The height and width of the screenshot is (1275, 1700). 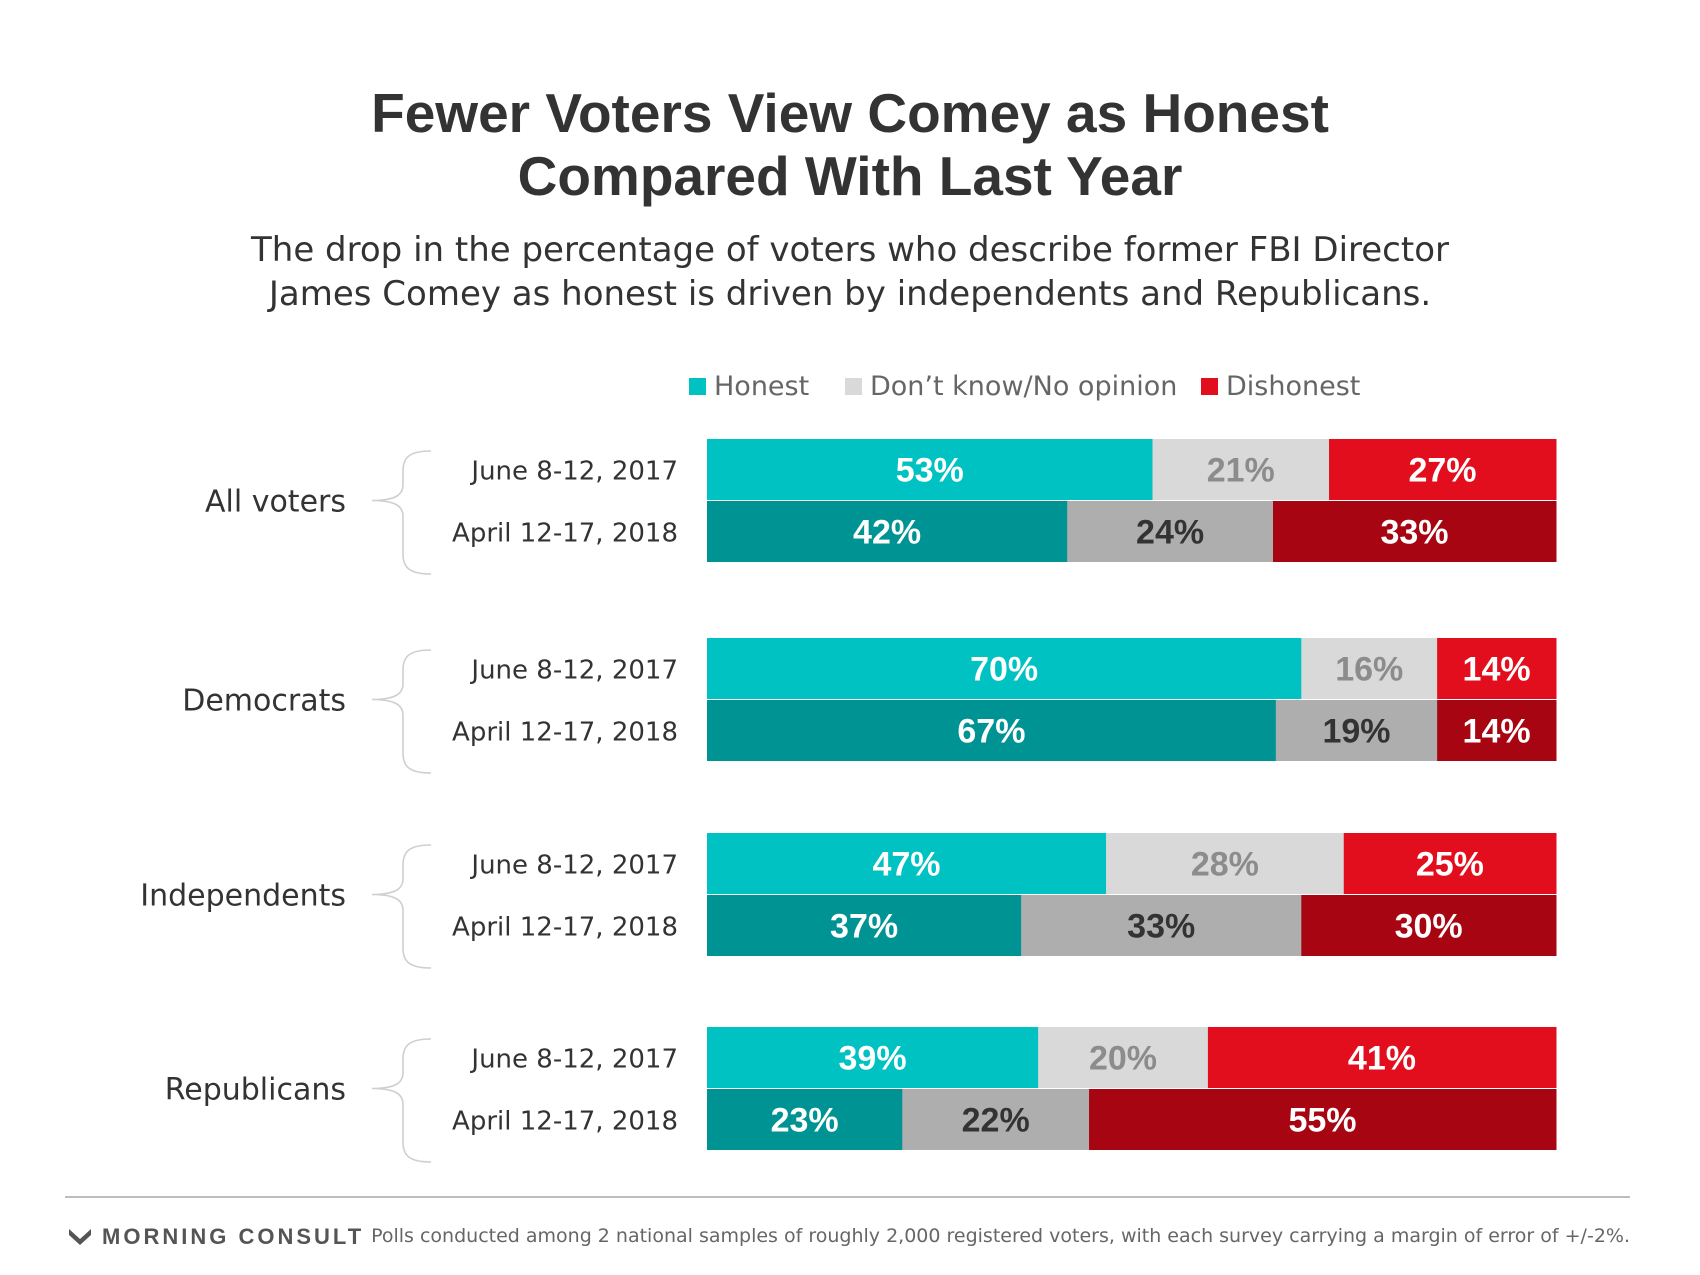 I want to click on group-label-all-voters: All voters, so click(x=275, y=502).